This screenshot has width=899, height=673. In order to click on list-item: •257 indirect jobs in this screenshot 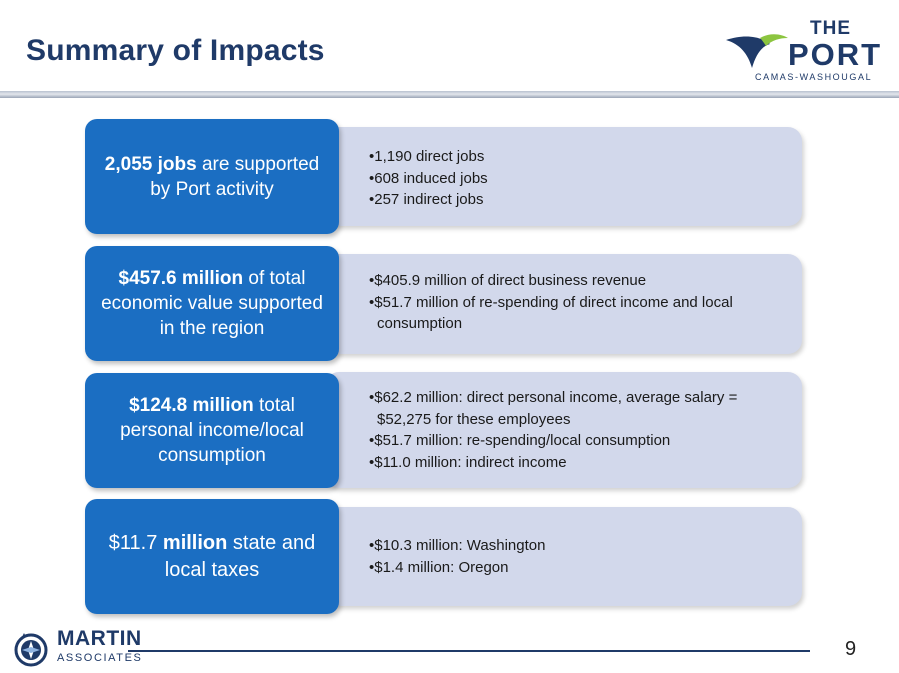, I will do `click(426, 199)`.